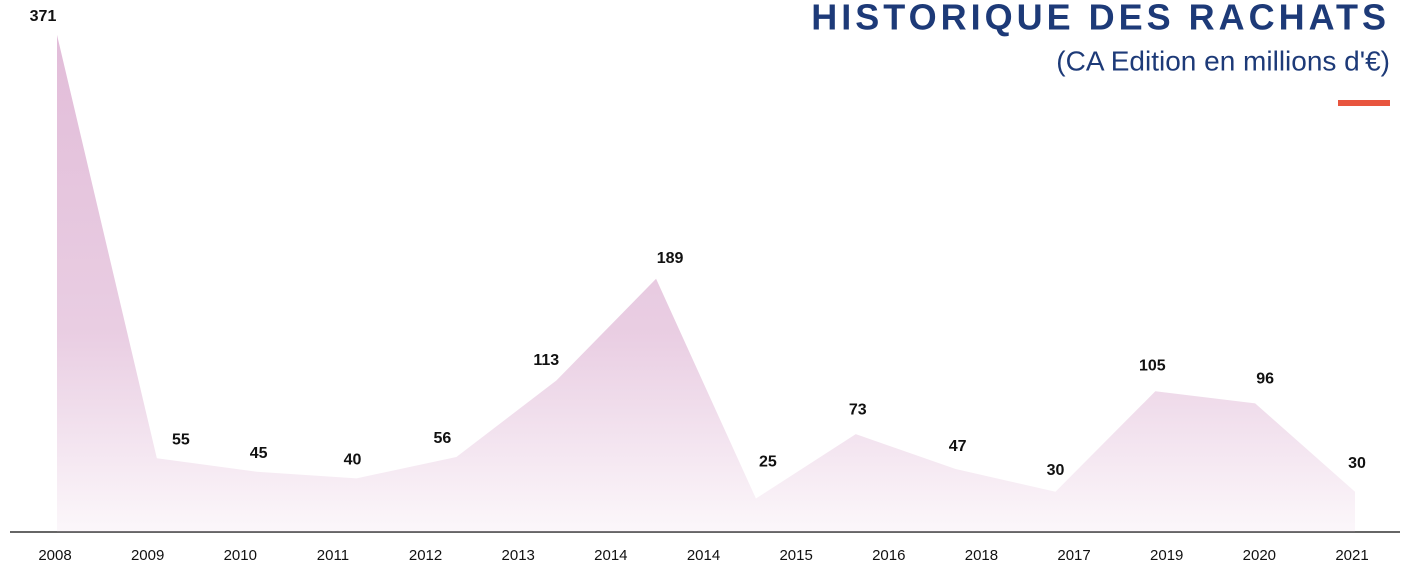  What do you see at coordinates (1223, 60) in the screenshot?
I see `chart-subtitle: (CA Edition en millions d'€)` at bounding box center [1223, 60].